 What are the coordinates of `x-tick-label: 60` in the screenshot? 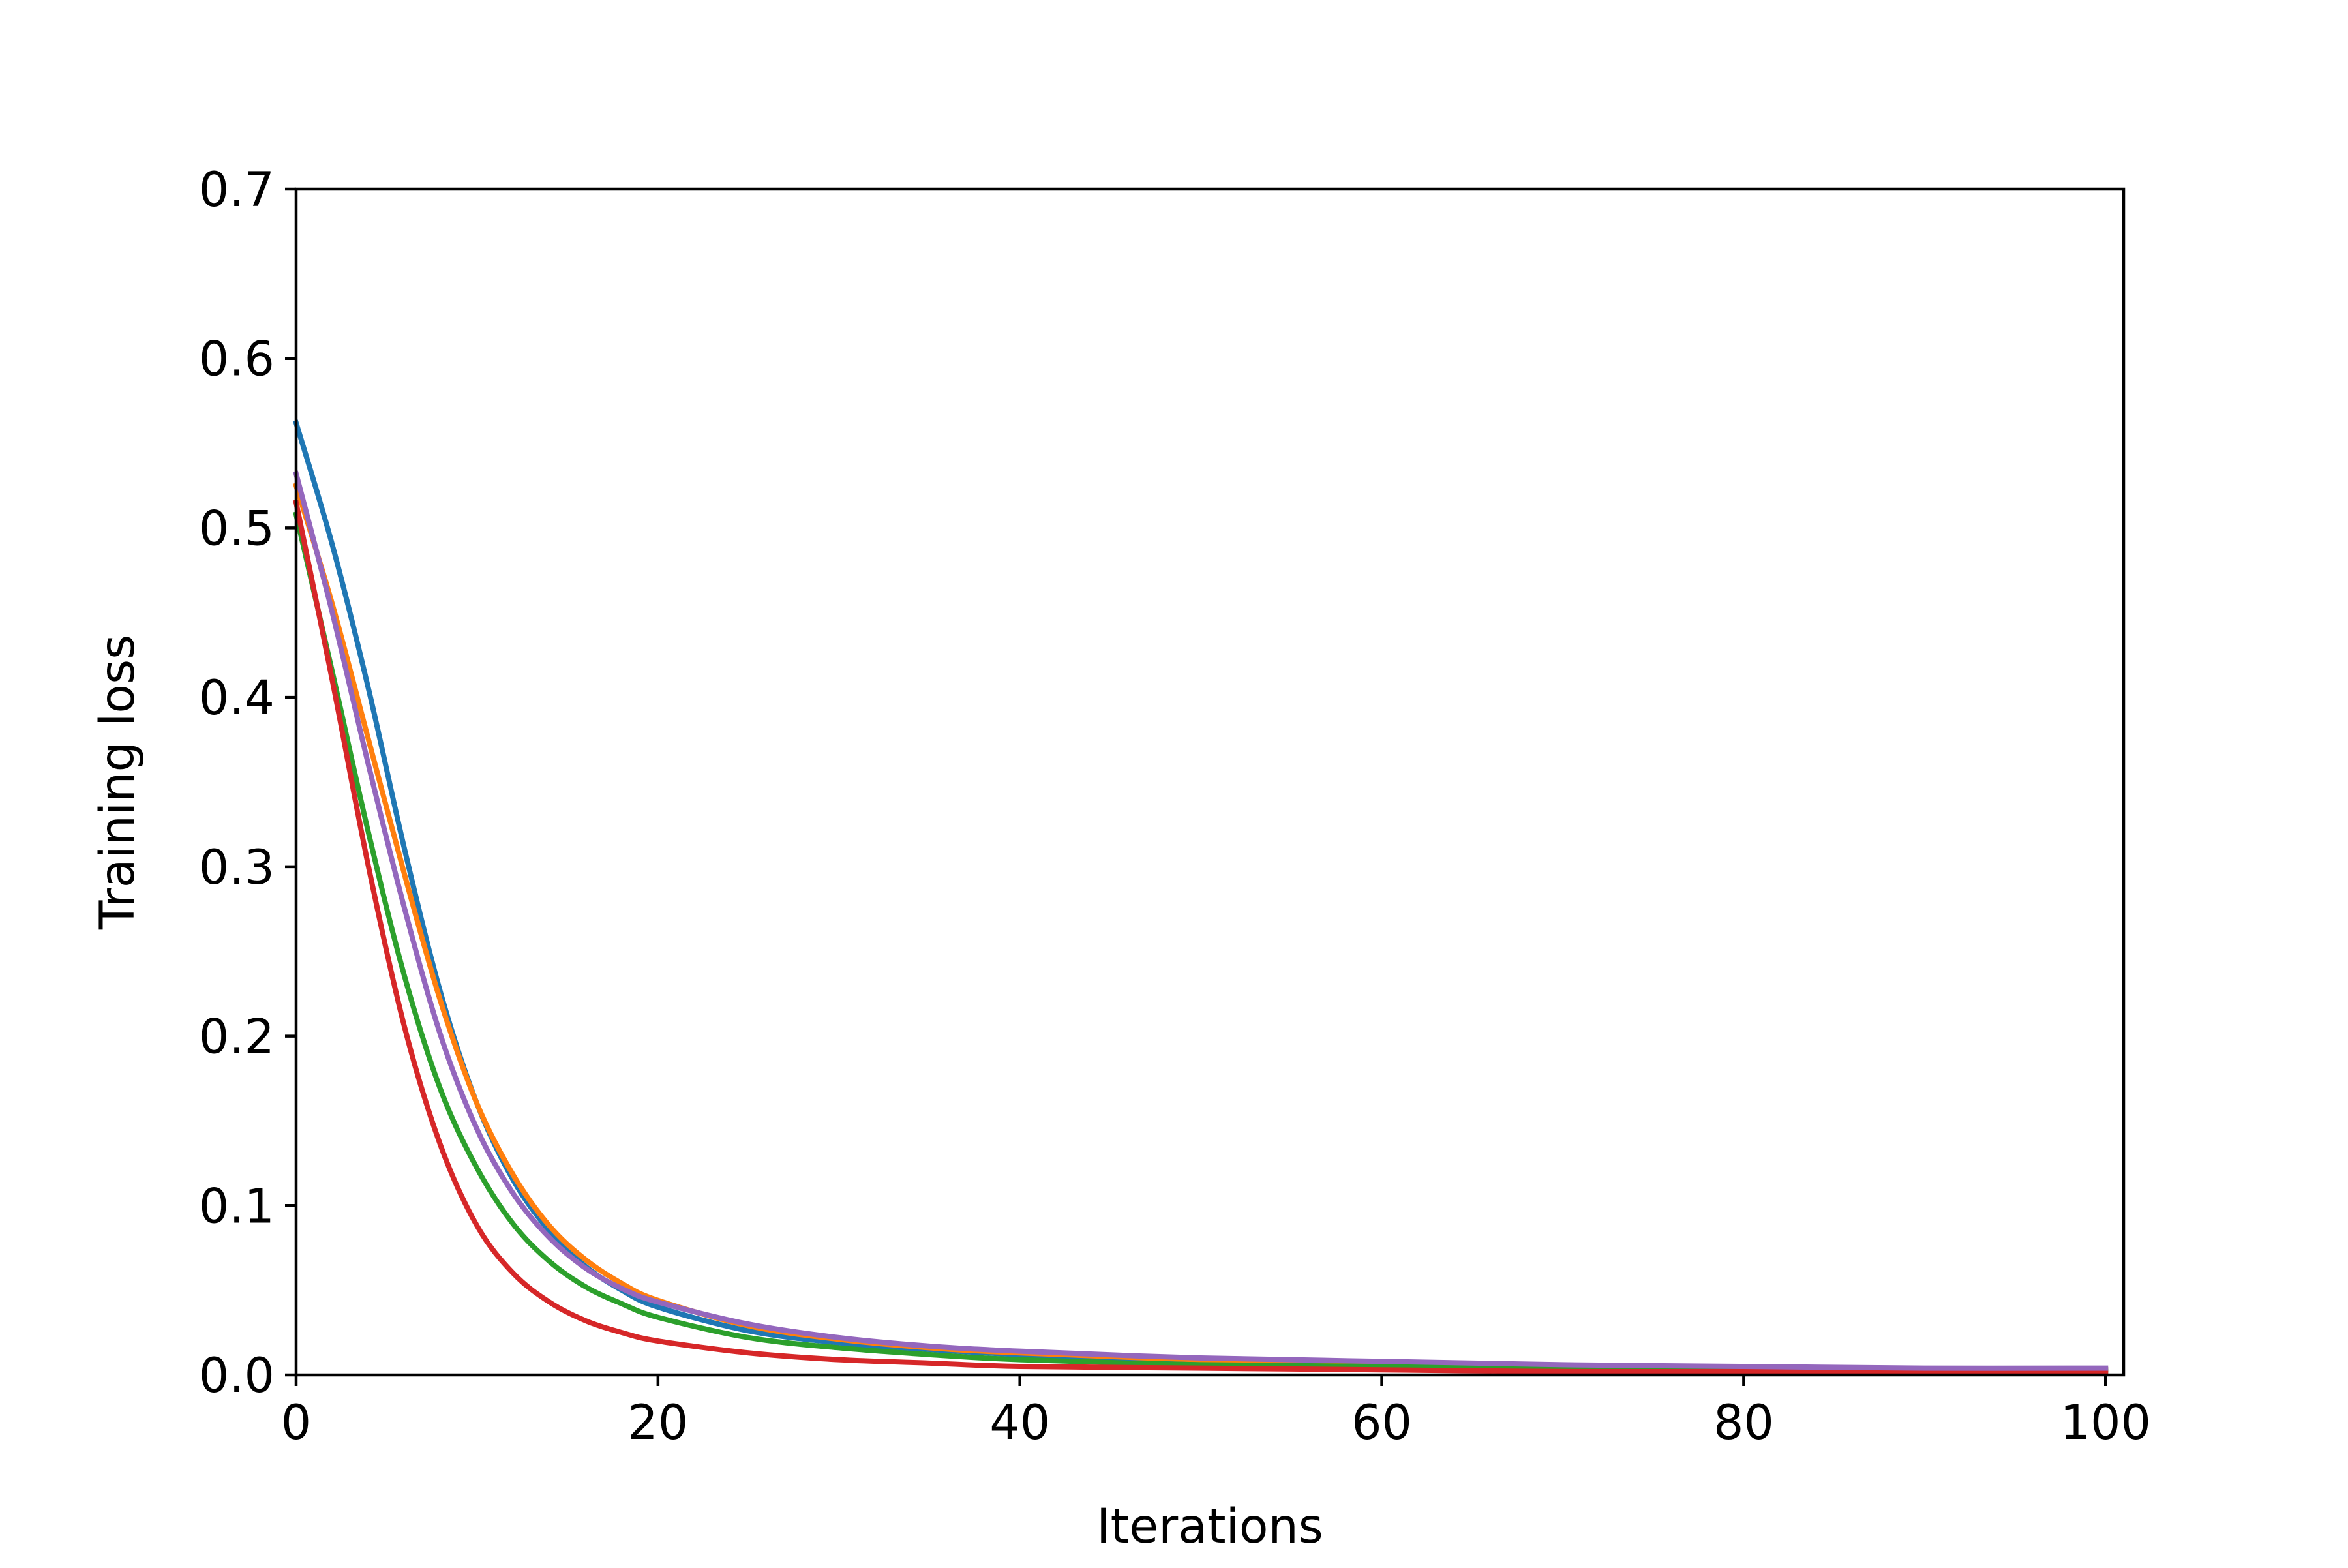 It's located at (1382, 1423).